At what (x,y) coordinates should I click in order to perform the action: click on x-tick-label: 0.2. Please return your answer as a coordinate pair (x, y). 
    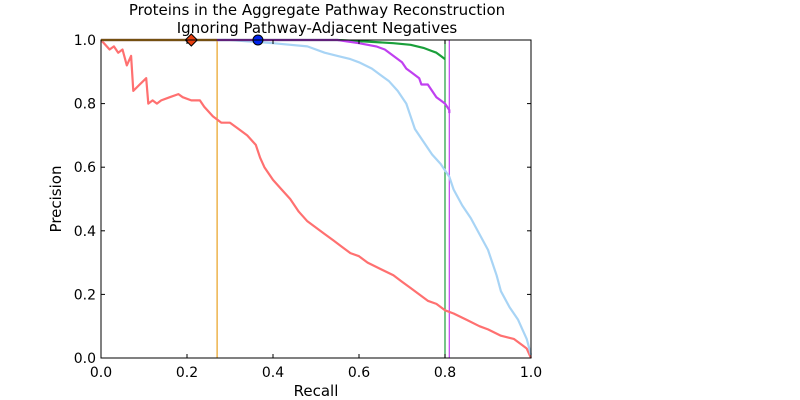
    Looking at the image, I should click on (187, 373).